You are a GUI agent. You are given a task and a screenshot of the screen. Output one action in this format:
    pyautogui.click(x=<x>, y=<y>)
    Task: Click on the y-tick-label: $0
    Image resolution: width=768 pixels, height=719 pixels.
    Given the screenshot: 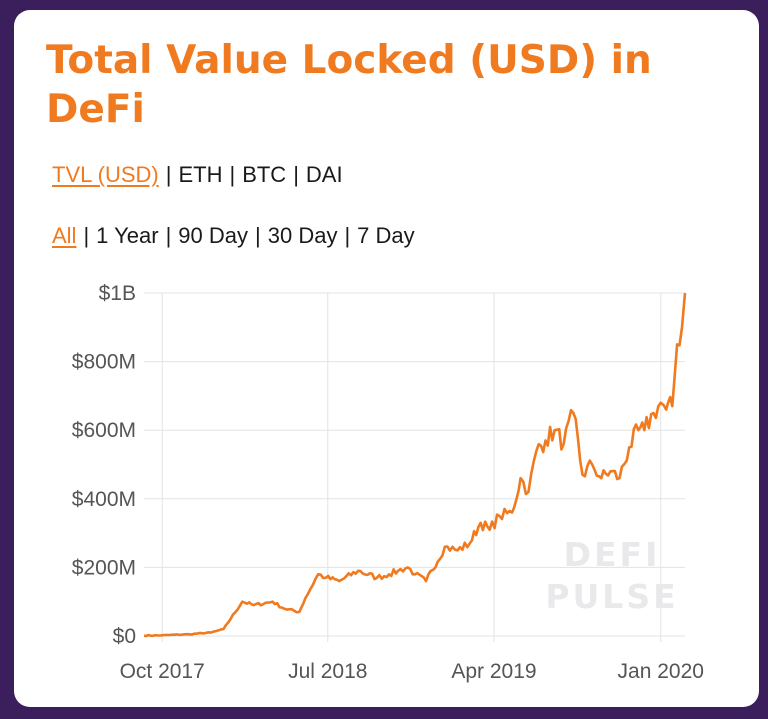 What is the action you would take?
    pyautogui.click(x=124, y=636)
    